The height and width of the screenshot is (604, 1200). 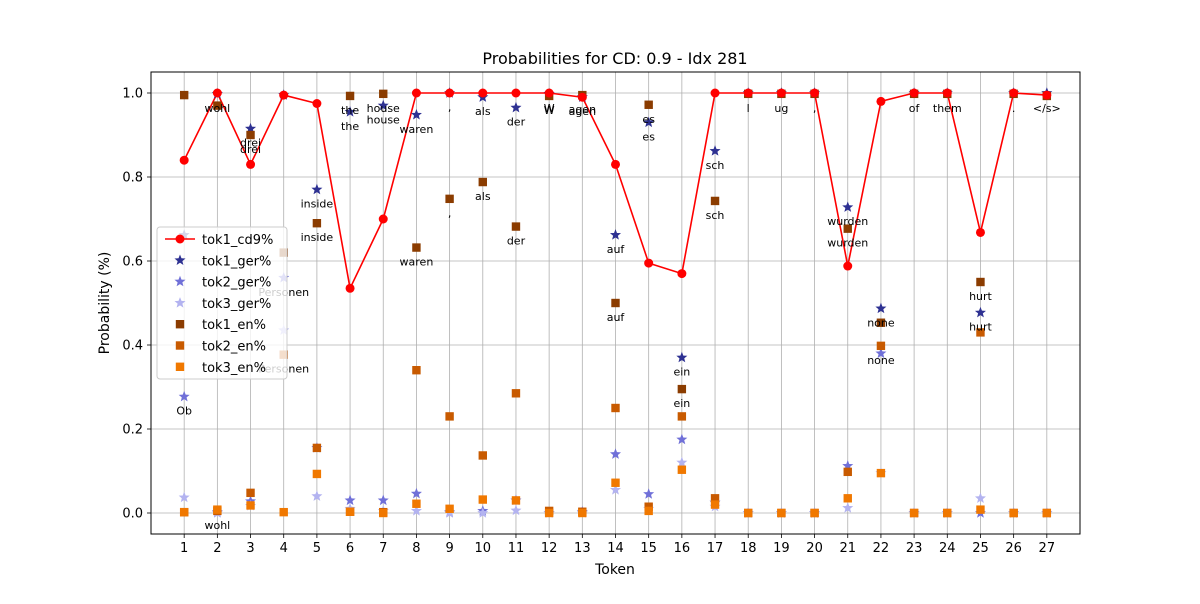 What do you see at coordinates (648, 548) in the screenshot?
I see `x-tick-label: 15` at bounding box center [648, 548].